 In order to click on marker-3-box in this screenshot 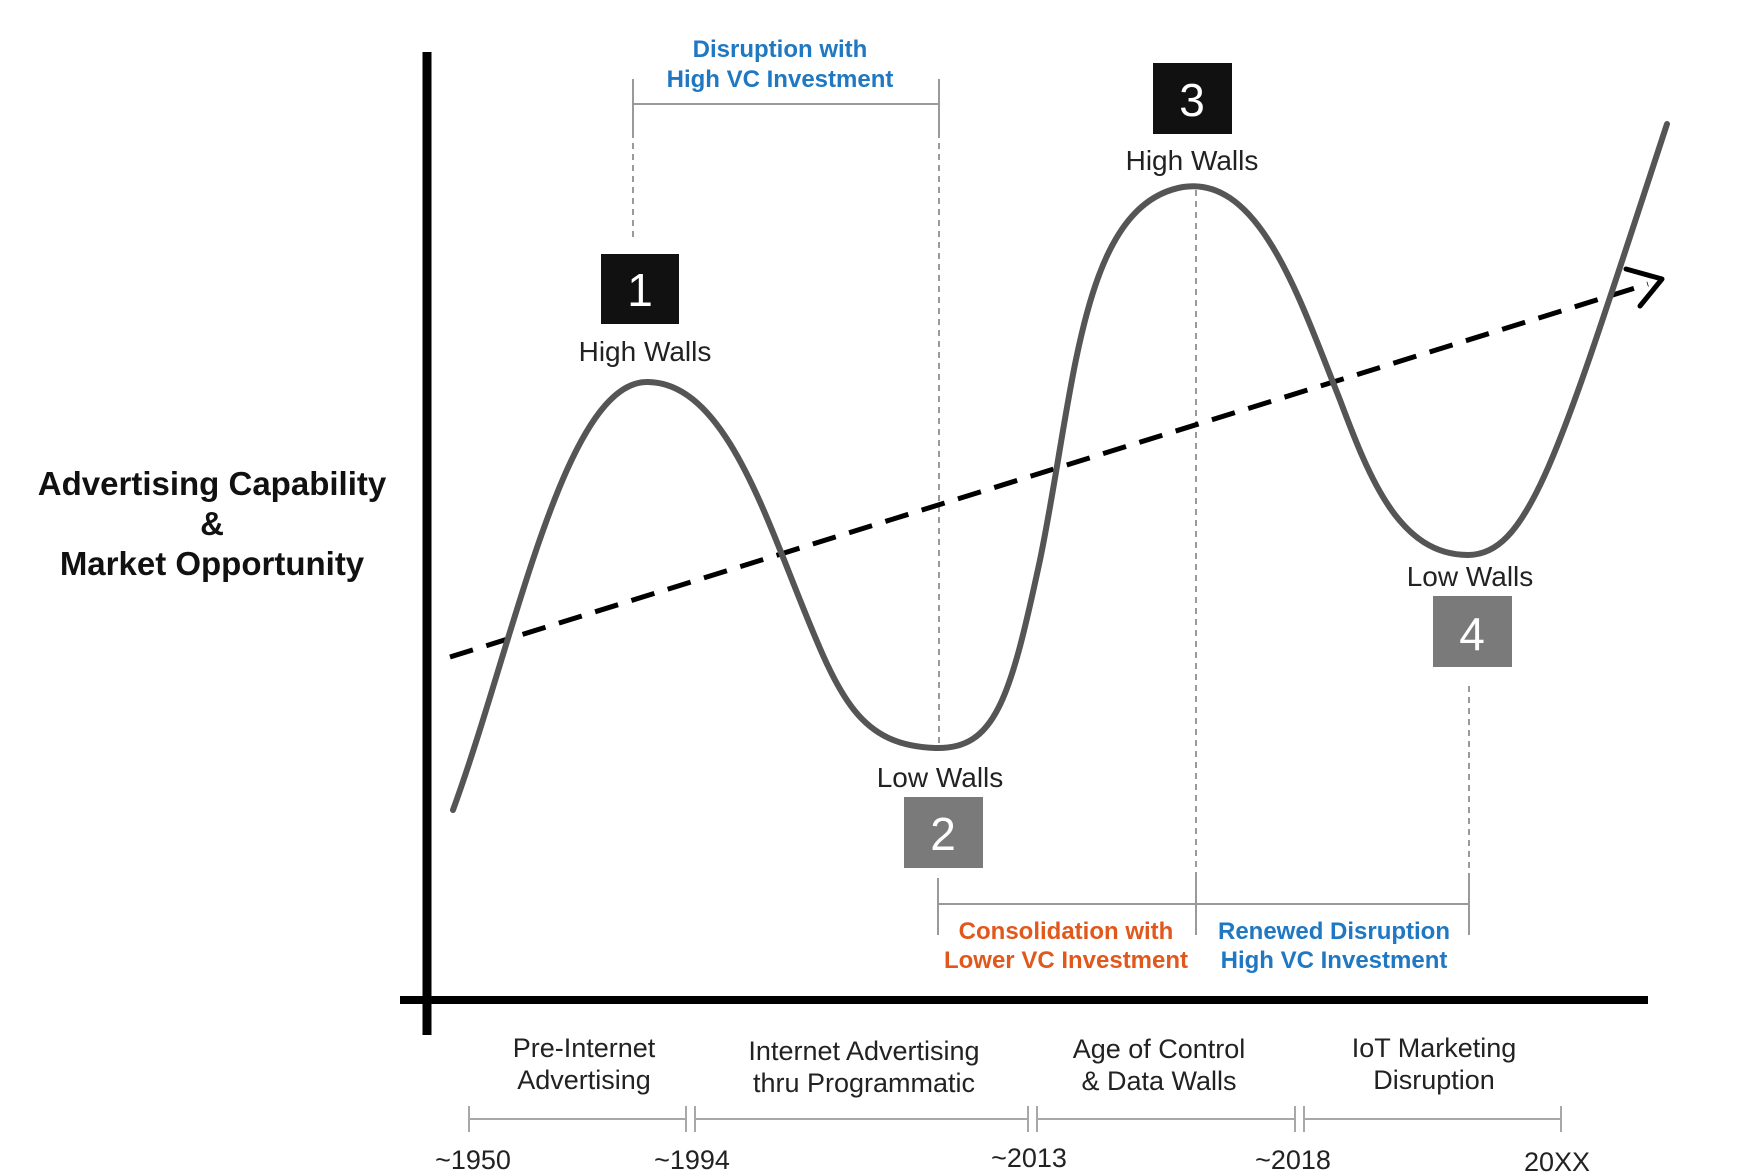, I will do `click(1192, 98)`.